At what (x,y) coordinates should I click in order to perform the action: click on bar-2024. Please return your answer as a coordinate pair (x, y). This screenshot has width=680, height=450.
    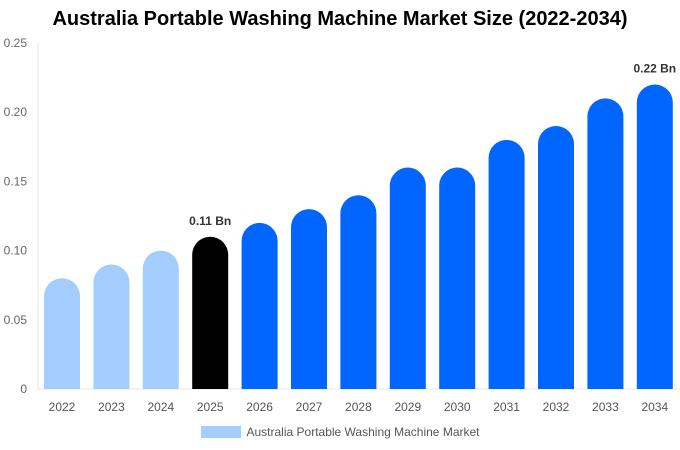
    Looking at the image, I should click on (160, 319).